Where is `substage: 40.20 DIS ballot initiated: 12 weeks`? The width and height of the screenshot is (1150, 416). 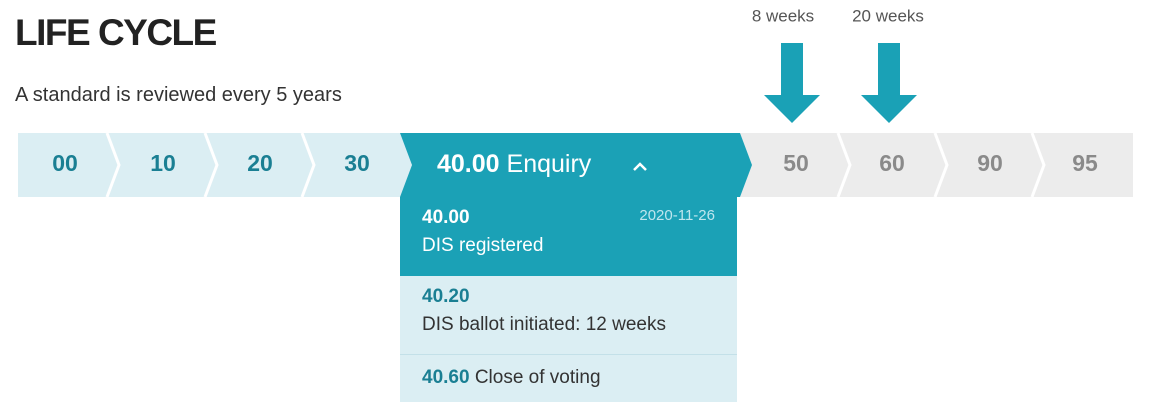 substage: 40.20 DIS ballot initiated: 12 weeks is located at coordinates (568, 315).